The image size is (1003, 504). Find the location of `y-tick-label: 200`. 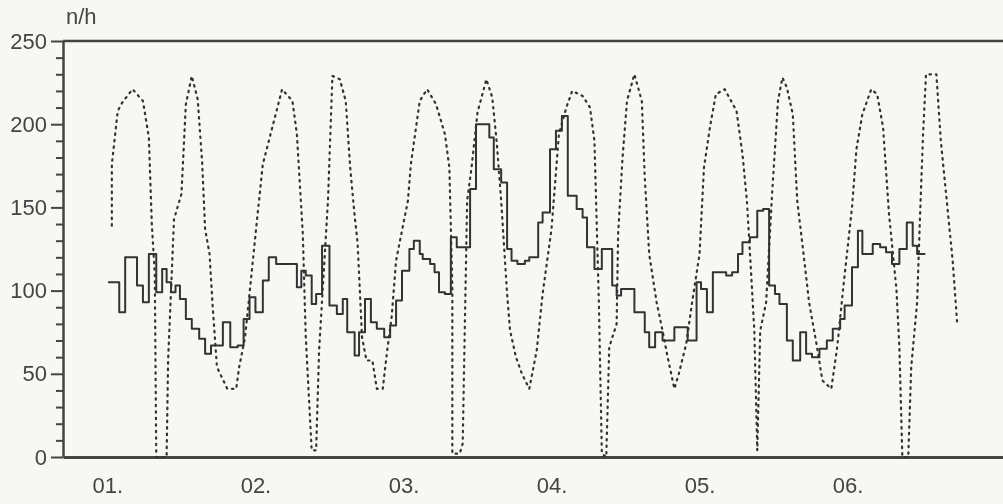

y-tick-label: 200 is located at coordinates (28, 124).